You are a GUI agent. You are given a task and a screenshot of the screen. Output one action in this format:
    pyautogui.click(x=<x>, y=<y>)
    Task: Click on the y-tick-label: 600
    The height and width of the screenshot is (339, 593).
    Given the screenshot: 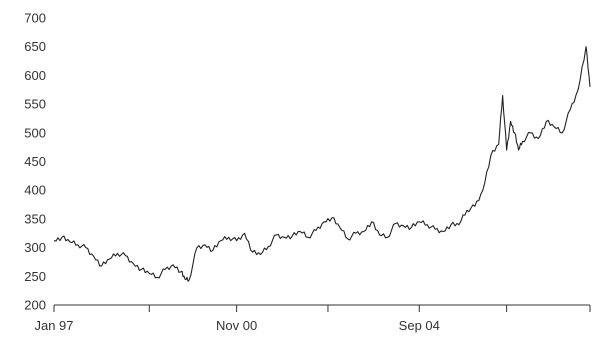 What is the action you would take?
    pyautogui.click(x=35, y=75)
    